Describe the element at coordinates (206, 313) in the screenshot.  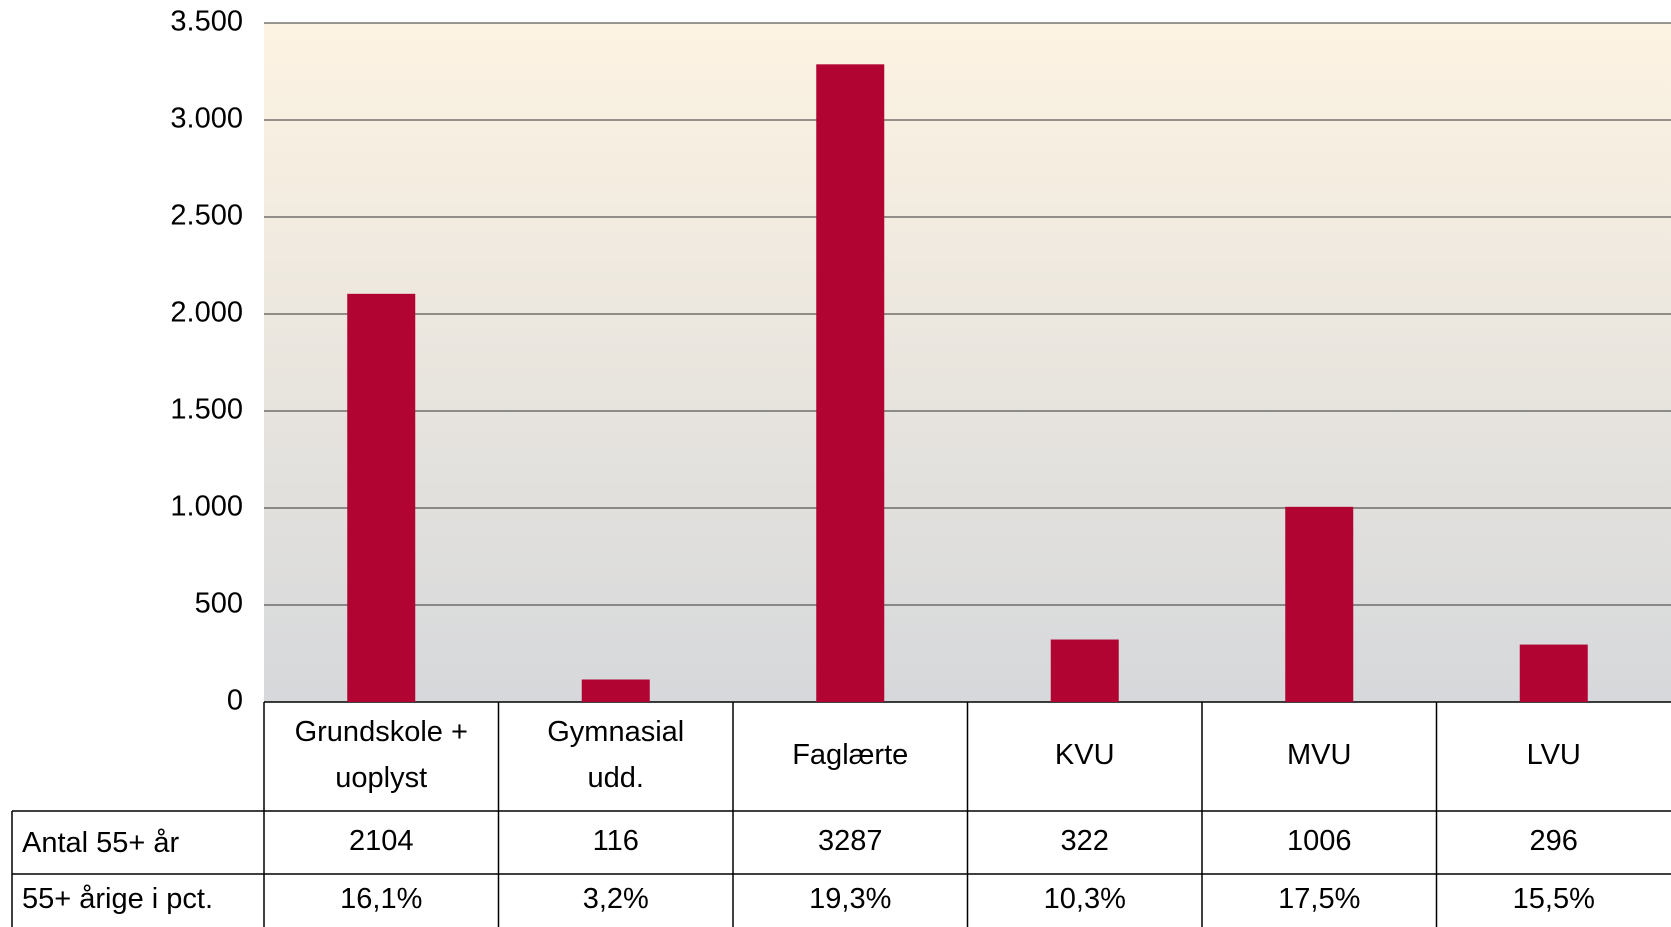
I see `y-tick-label: 2.000` at that location.